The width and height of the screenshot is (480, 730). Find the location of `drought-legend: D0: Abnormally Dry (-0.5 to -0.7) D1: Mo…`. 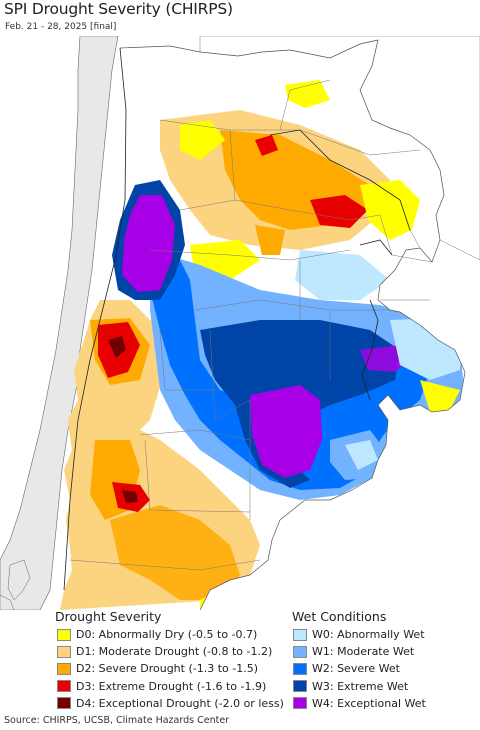

drought-legend: D0: Abnormally Dry (-0.5 to -0.7) D1: Mo… is located at coordinates (170, 669).